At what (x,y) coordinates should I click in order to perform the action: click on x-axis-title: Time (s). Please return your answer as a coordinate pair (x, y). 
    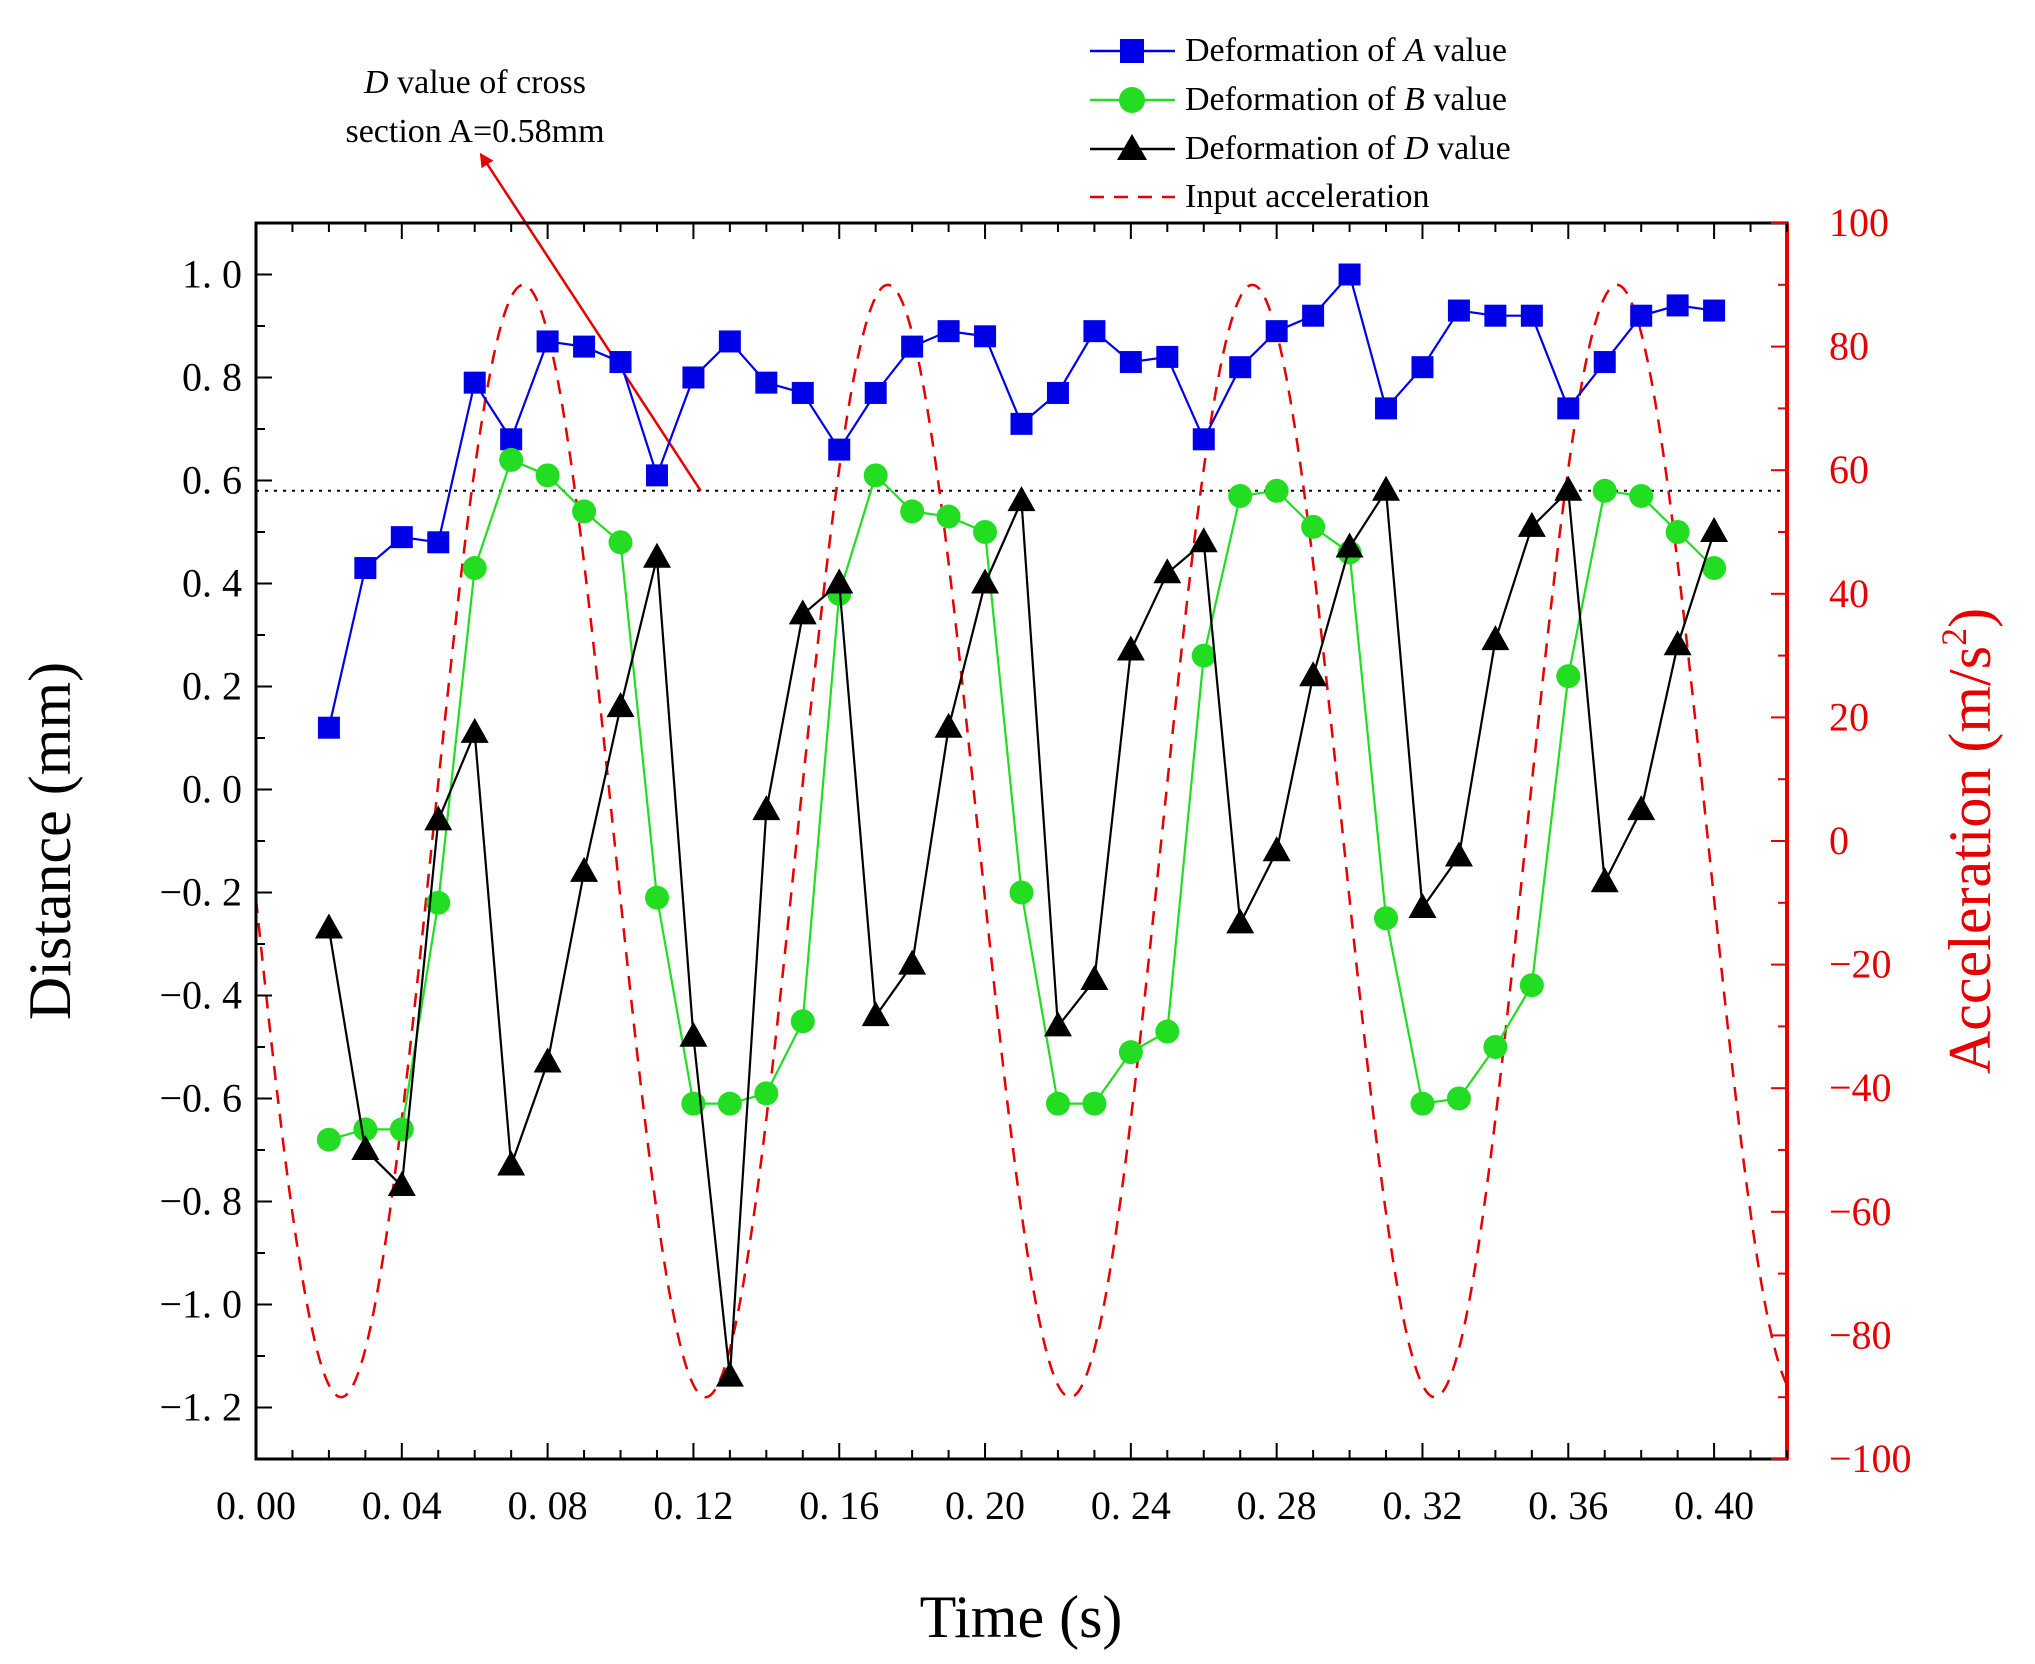
    Looking at the image, I should click on (1021, 1617).